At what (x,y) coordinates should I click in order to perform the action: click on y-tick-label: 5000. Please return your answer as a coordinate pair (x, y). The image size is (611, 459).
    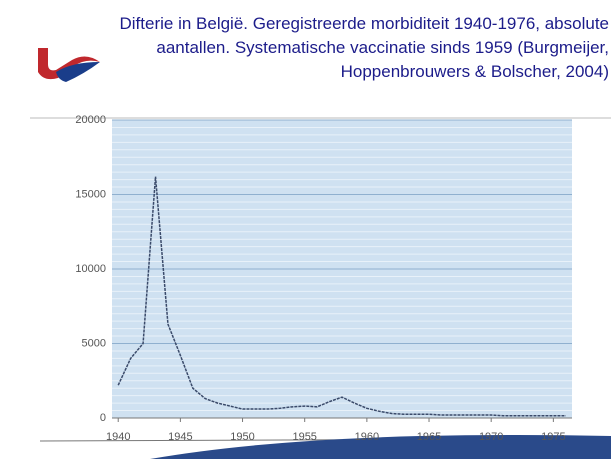
    Looking at the image, I should click on (94, 343).